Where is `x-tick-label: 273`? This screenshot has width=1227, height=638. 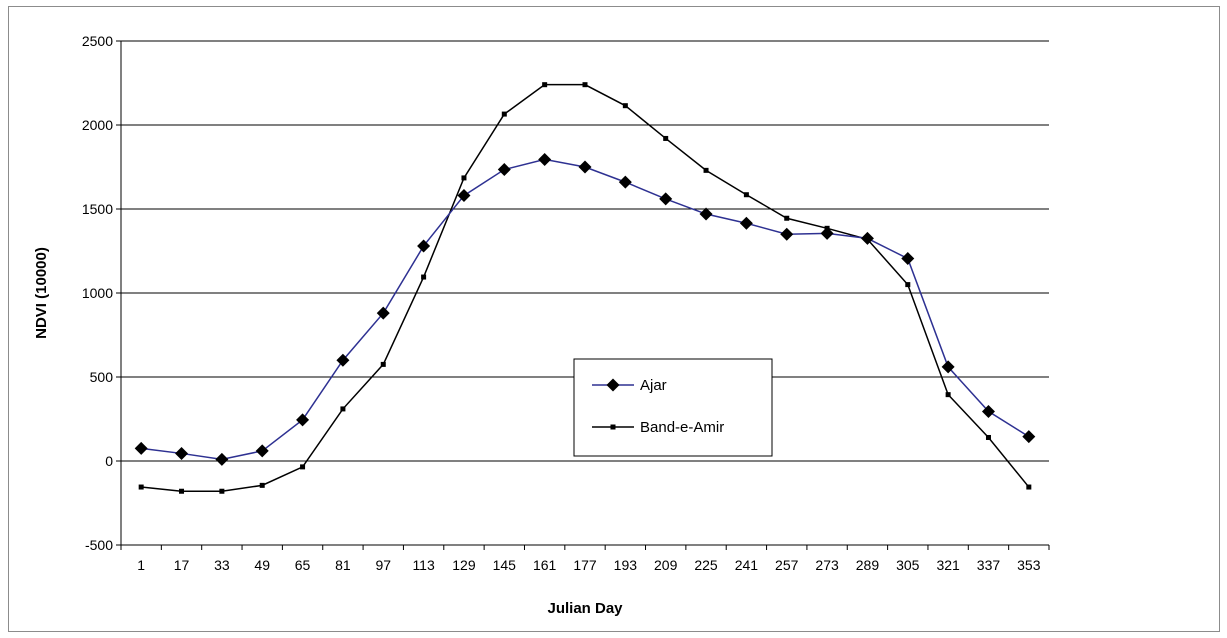
x-tick-label: 273 is located at coordinates (827, 565).